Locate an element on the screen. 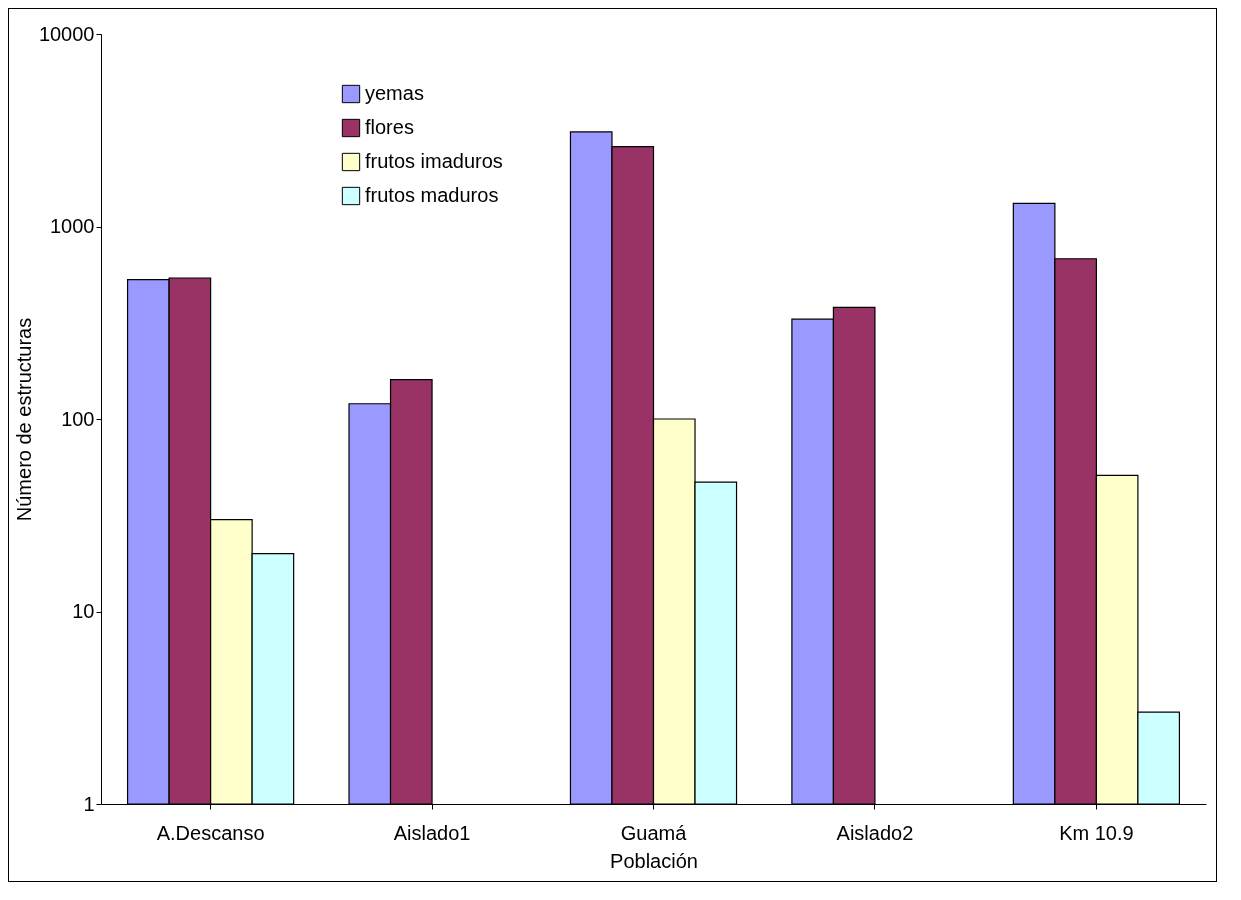 The height and width of the screenshot is (900, 1241). y-tick-label: 10000 is located at coordinates (66, 33).